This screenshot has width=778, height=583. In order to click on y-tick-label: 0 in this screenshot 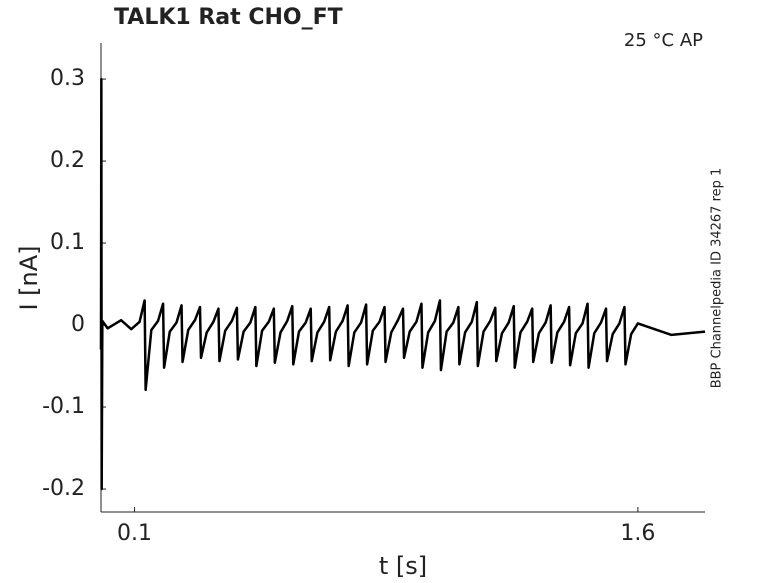, I will do `click(78, 324)`.